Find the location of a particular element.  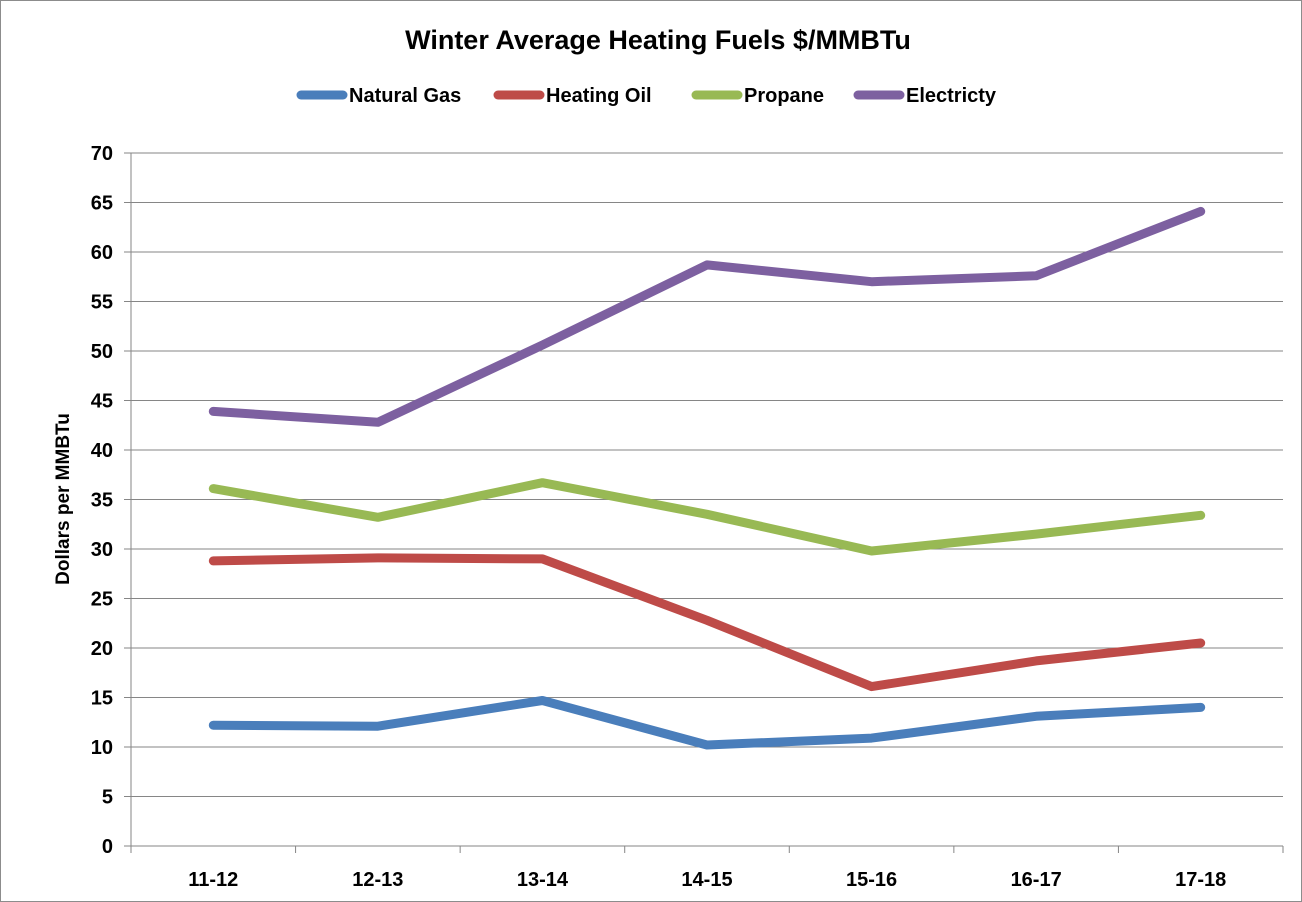

y-tick-label: 50 is located at coordinates (102, 352).